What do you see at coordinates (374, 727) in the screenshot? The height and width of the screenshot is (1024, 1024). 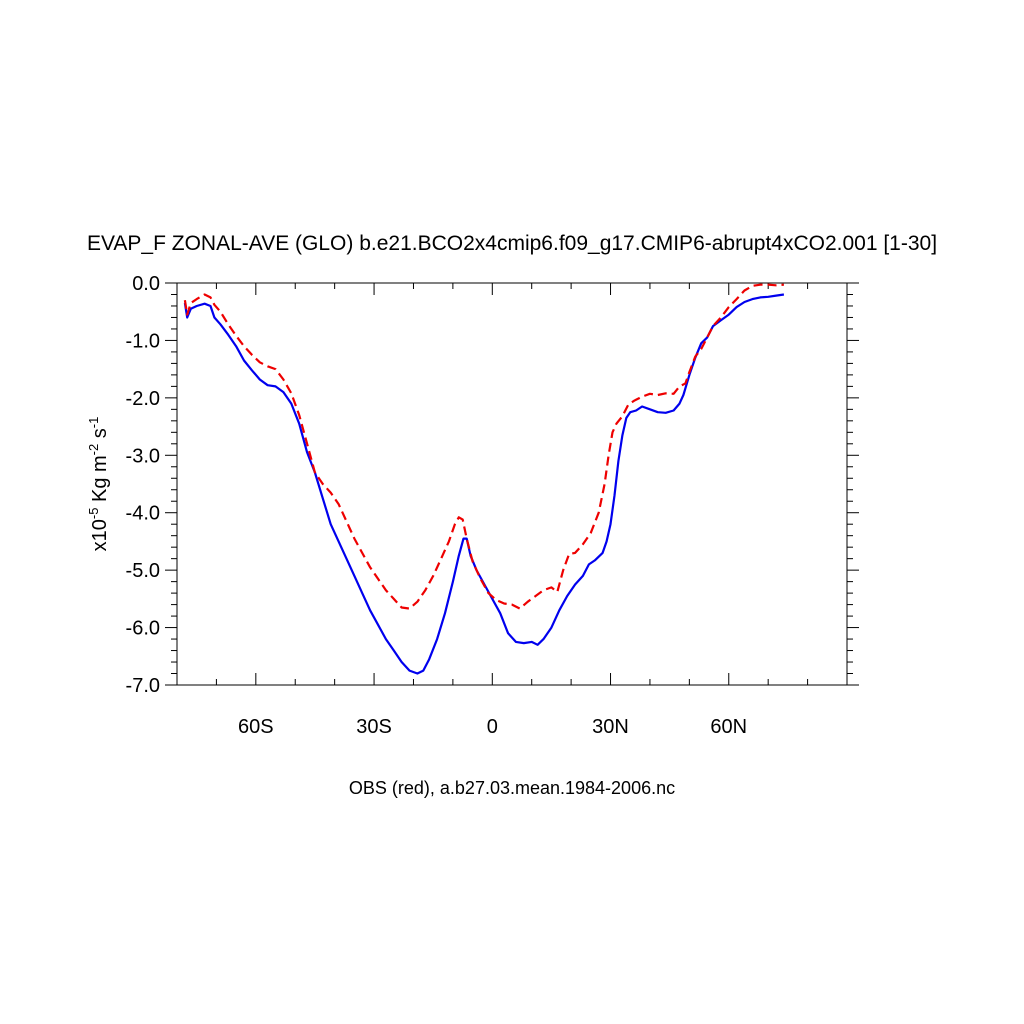 I see `x-tick-label: 30S` at bounding box center [374, 727].